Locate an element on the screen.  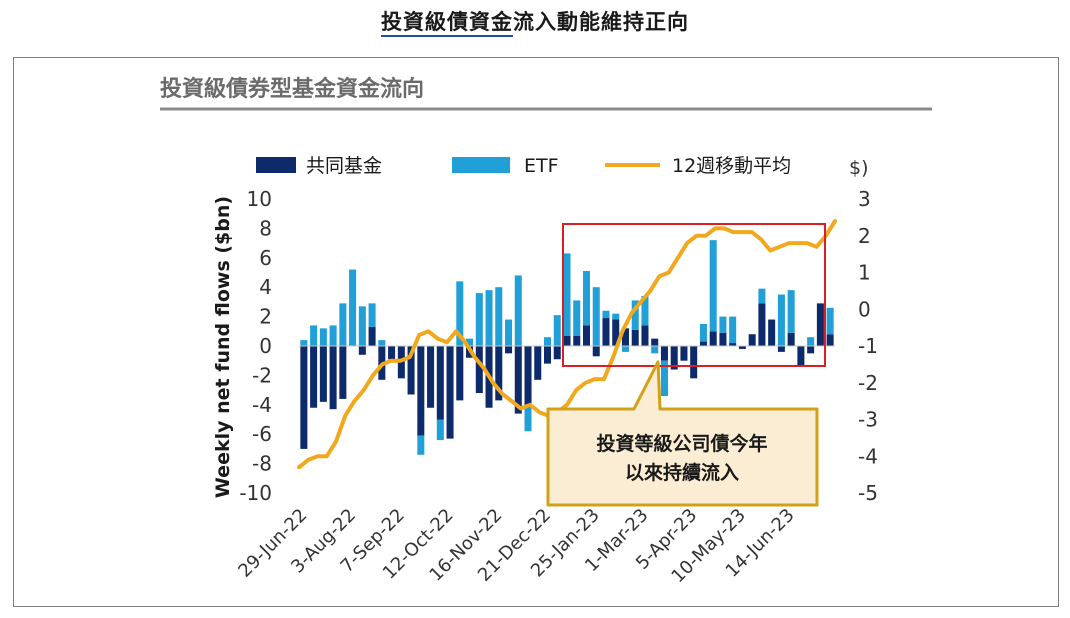
left-tick-label: 0 is located at coordinates (265, 346).